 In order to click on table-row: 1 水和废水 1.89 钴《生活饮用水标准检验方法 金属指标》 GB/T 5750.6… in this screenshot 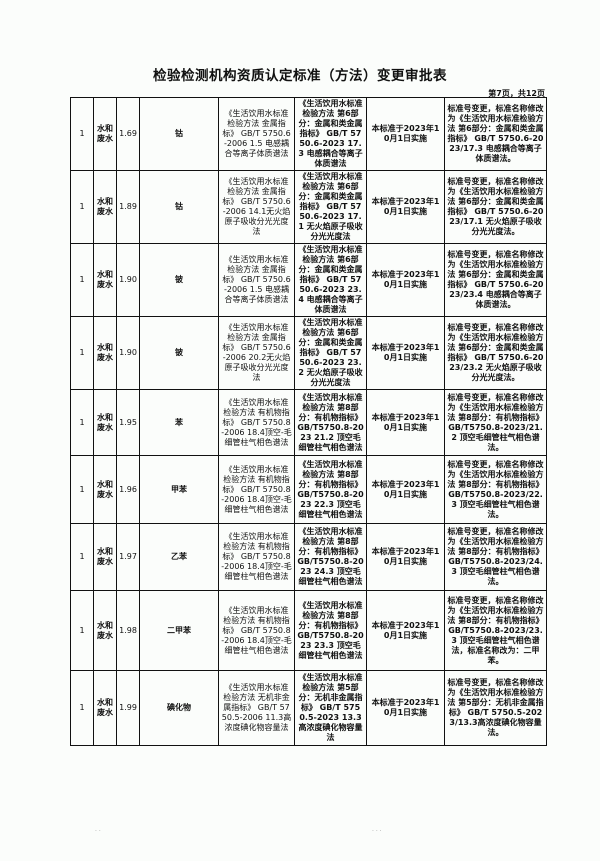, I will do `click(308, 207)`.